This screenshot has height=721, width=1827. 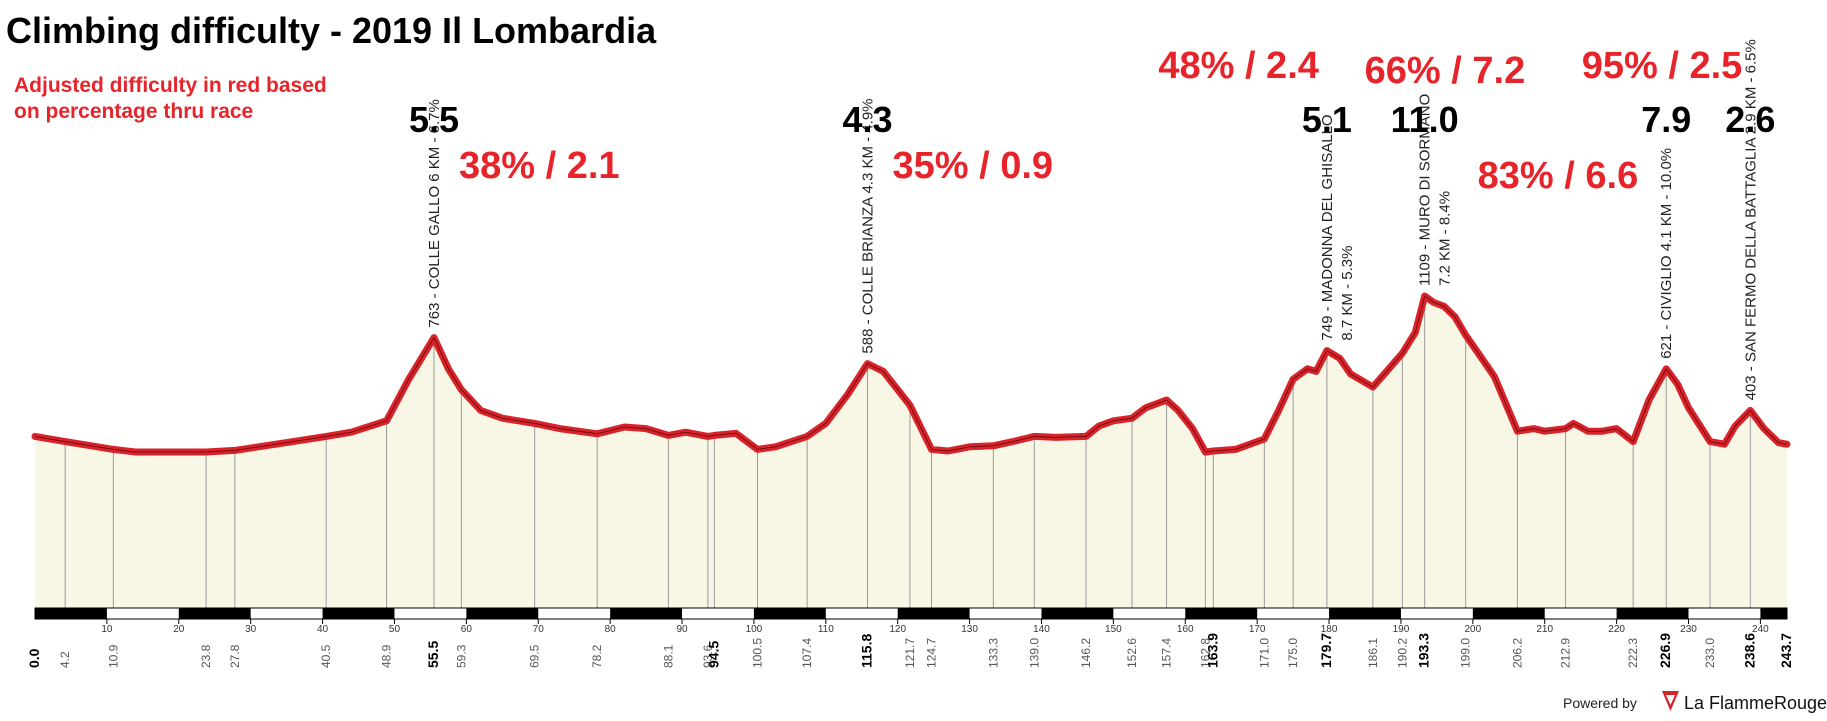 What do you see at coordinates (539, 629) in the screenshot?
I see `tick-label: 70` at bounding box center [539, 629].